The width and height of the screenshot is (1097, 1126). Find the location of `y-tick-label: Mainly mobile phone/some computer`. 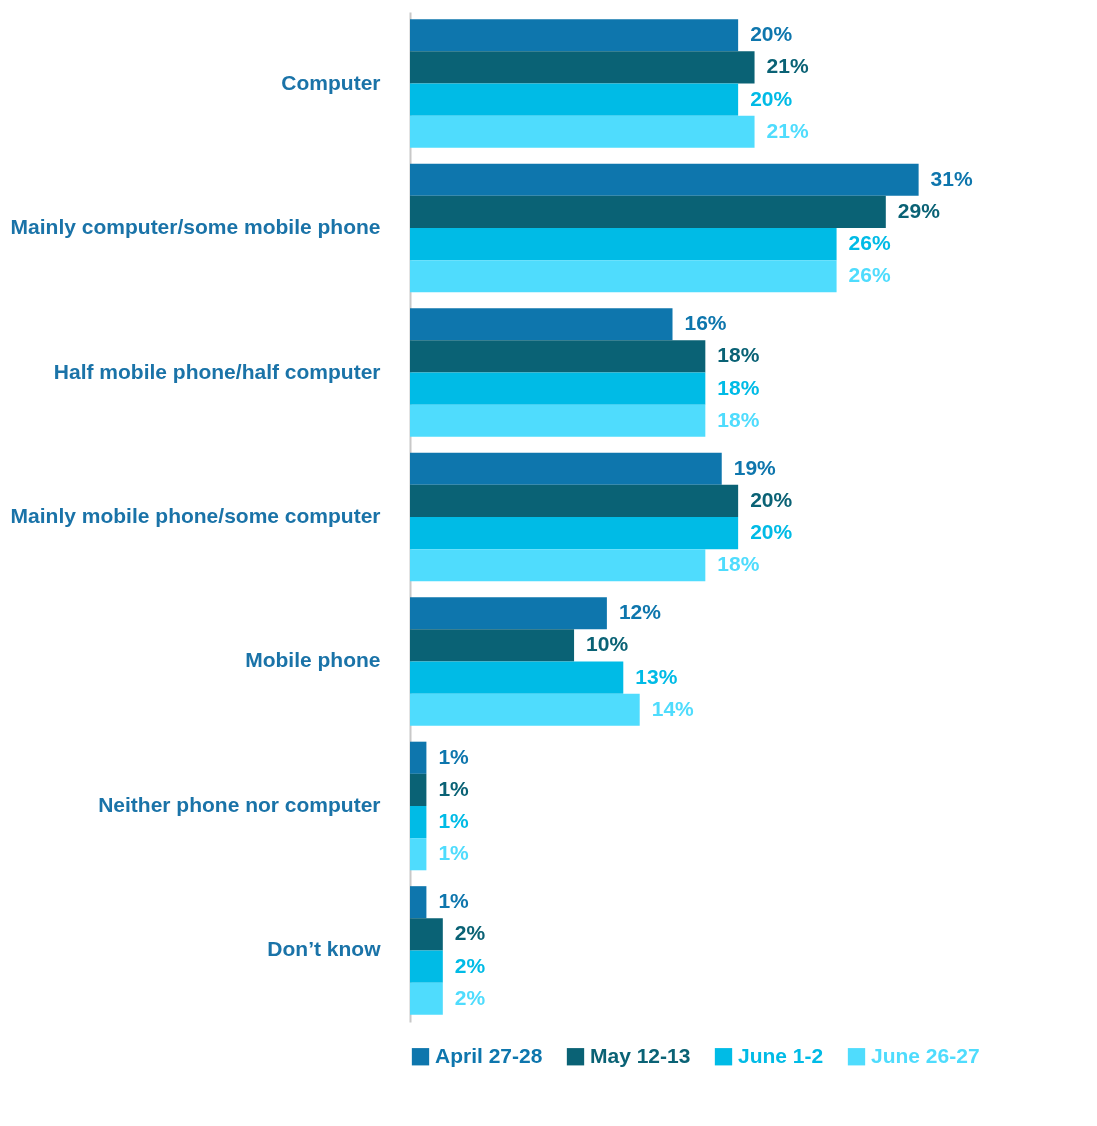

y-tick-label: Mainly mobile phone/some computer is located at coordinates (195, 515).